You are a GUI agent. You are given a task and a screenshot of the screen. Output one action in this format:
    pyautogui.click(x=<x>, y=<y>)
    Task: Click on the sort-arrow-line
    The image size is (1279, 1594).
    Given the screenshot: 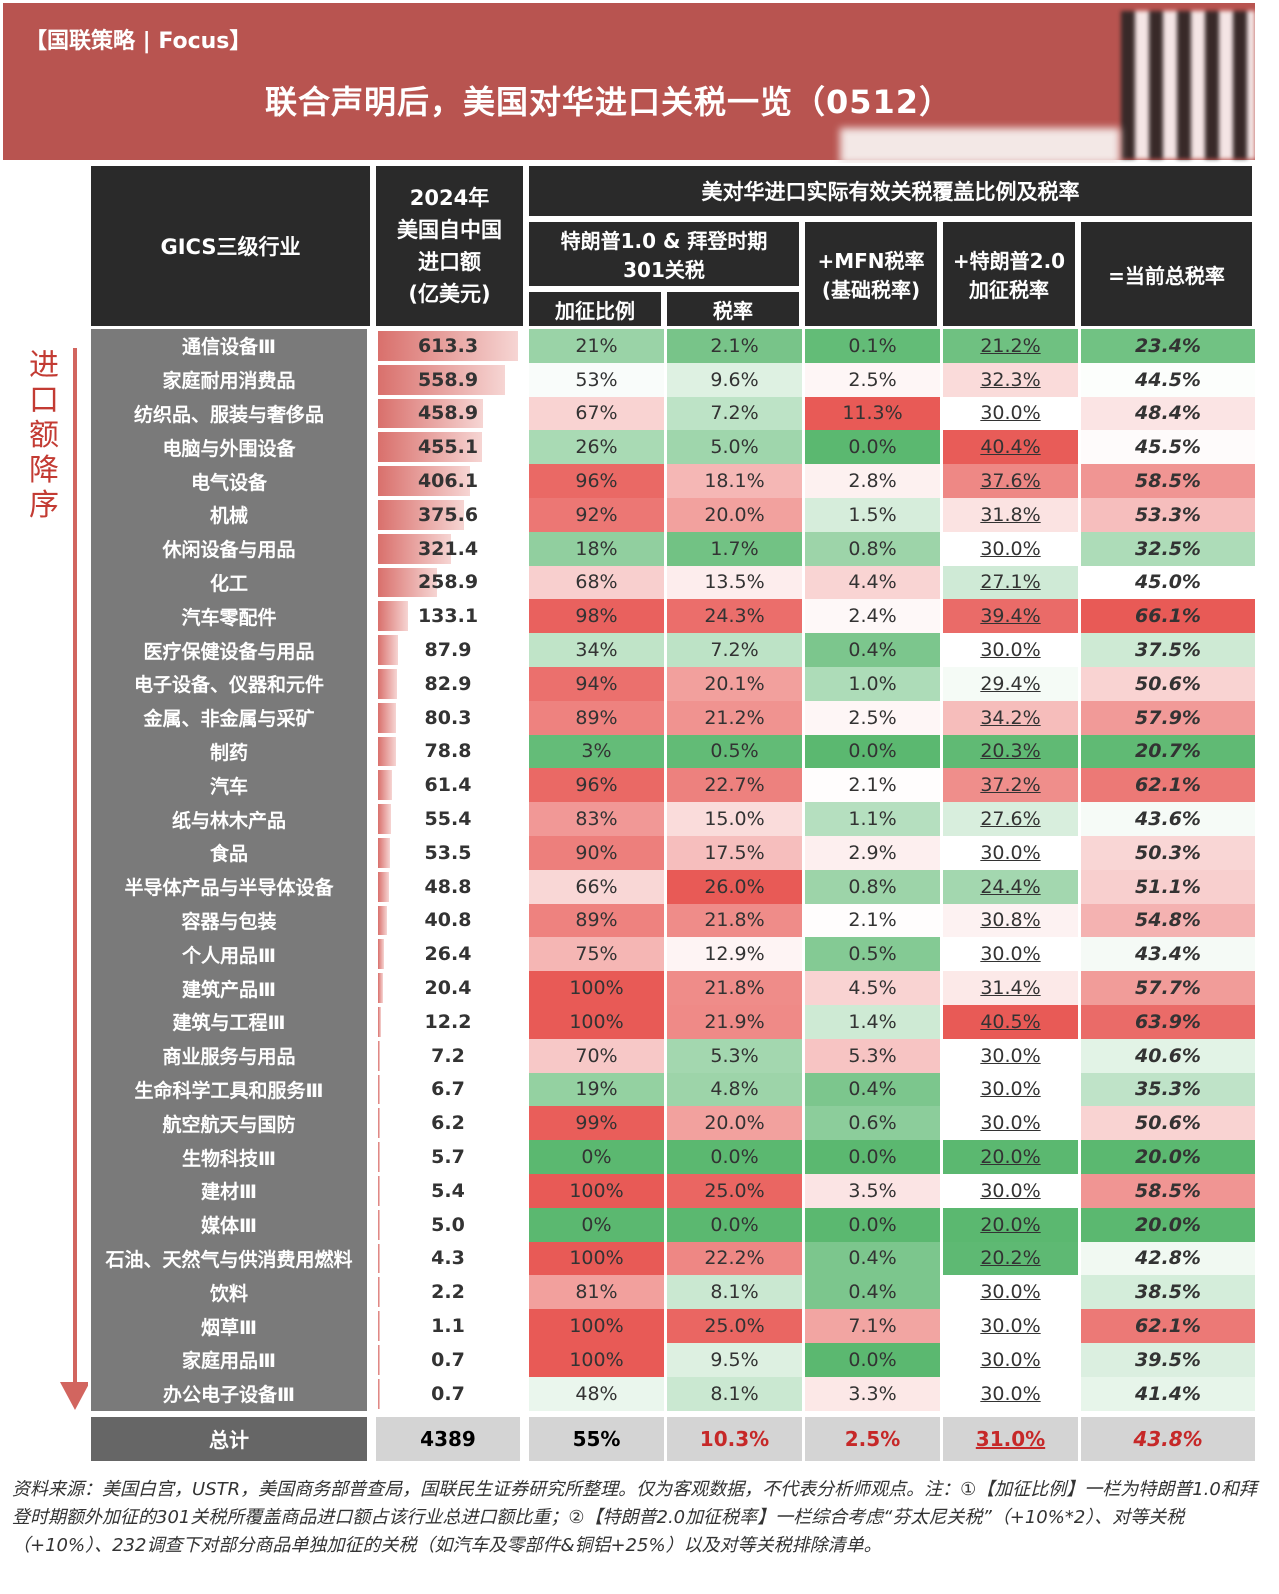 What is the action you would take?
    pyautogui.click(x=75, y=868)
    